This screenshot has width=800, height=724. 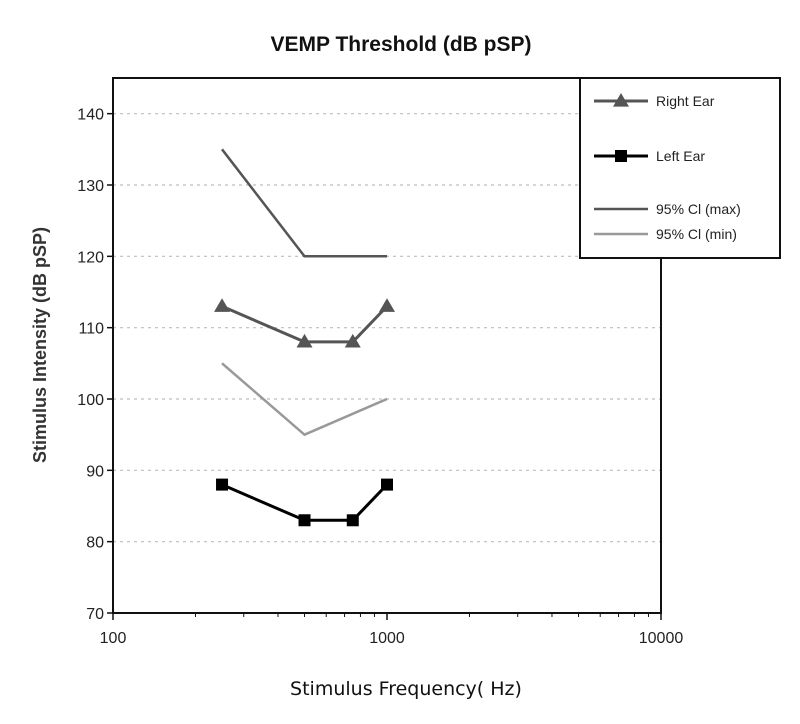 I want to click on y-tick-label: 130, so click(x=90, y=186).